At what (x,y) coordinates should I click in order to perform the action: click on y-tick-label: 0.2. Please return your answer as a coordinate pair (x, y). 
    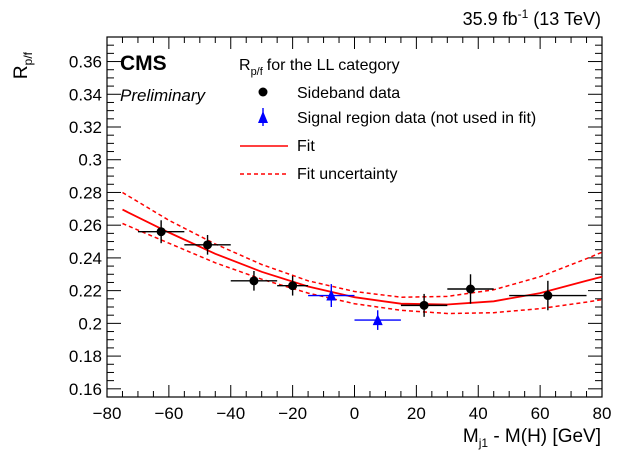
    Looking at the image, I should click on (90, 323).